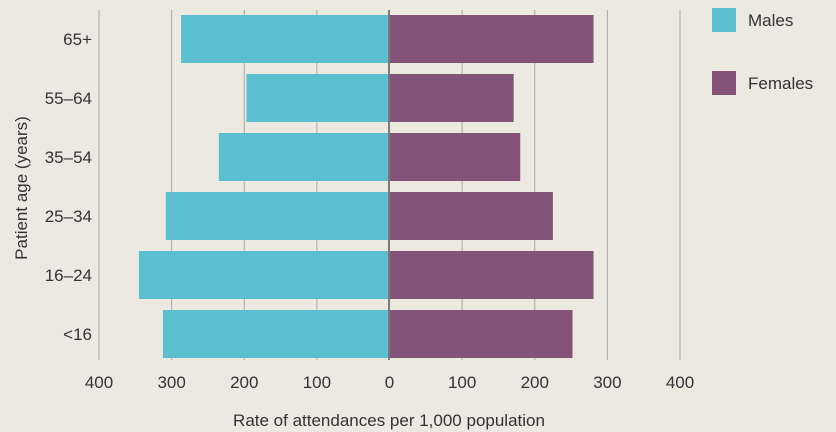 Image resolution: width=836 pixels, height=432 pixels. Describe the element at coordinates (77, 39) in the screenshot. I see `y-tick-label: 65+` at that location.